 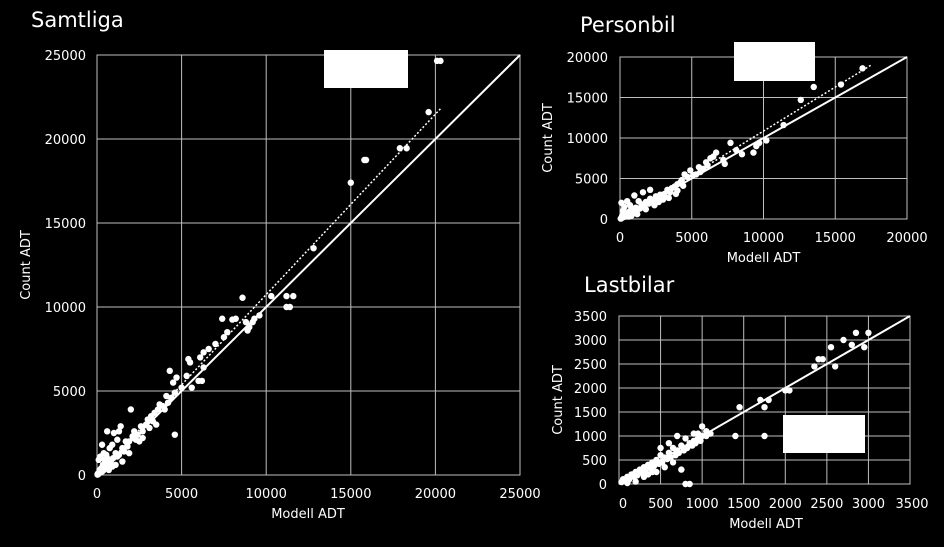 I want to click on x-tick-label: 3000, so click(x=868, y=504).